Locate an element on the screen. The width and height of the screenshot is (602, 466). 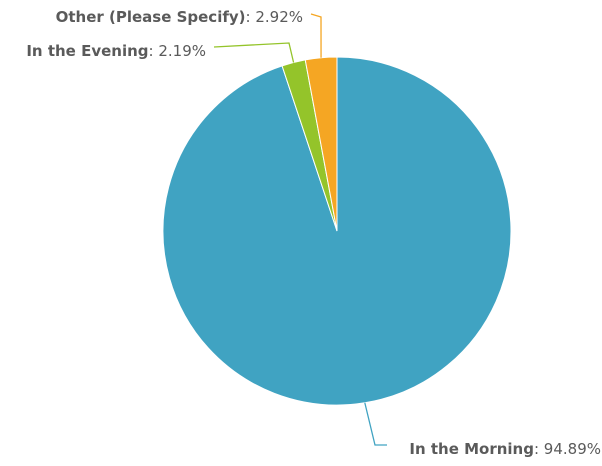
data-label-name: In the Evening is located at coordinates (87, 51).